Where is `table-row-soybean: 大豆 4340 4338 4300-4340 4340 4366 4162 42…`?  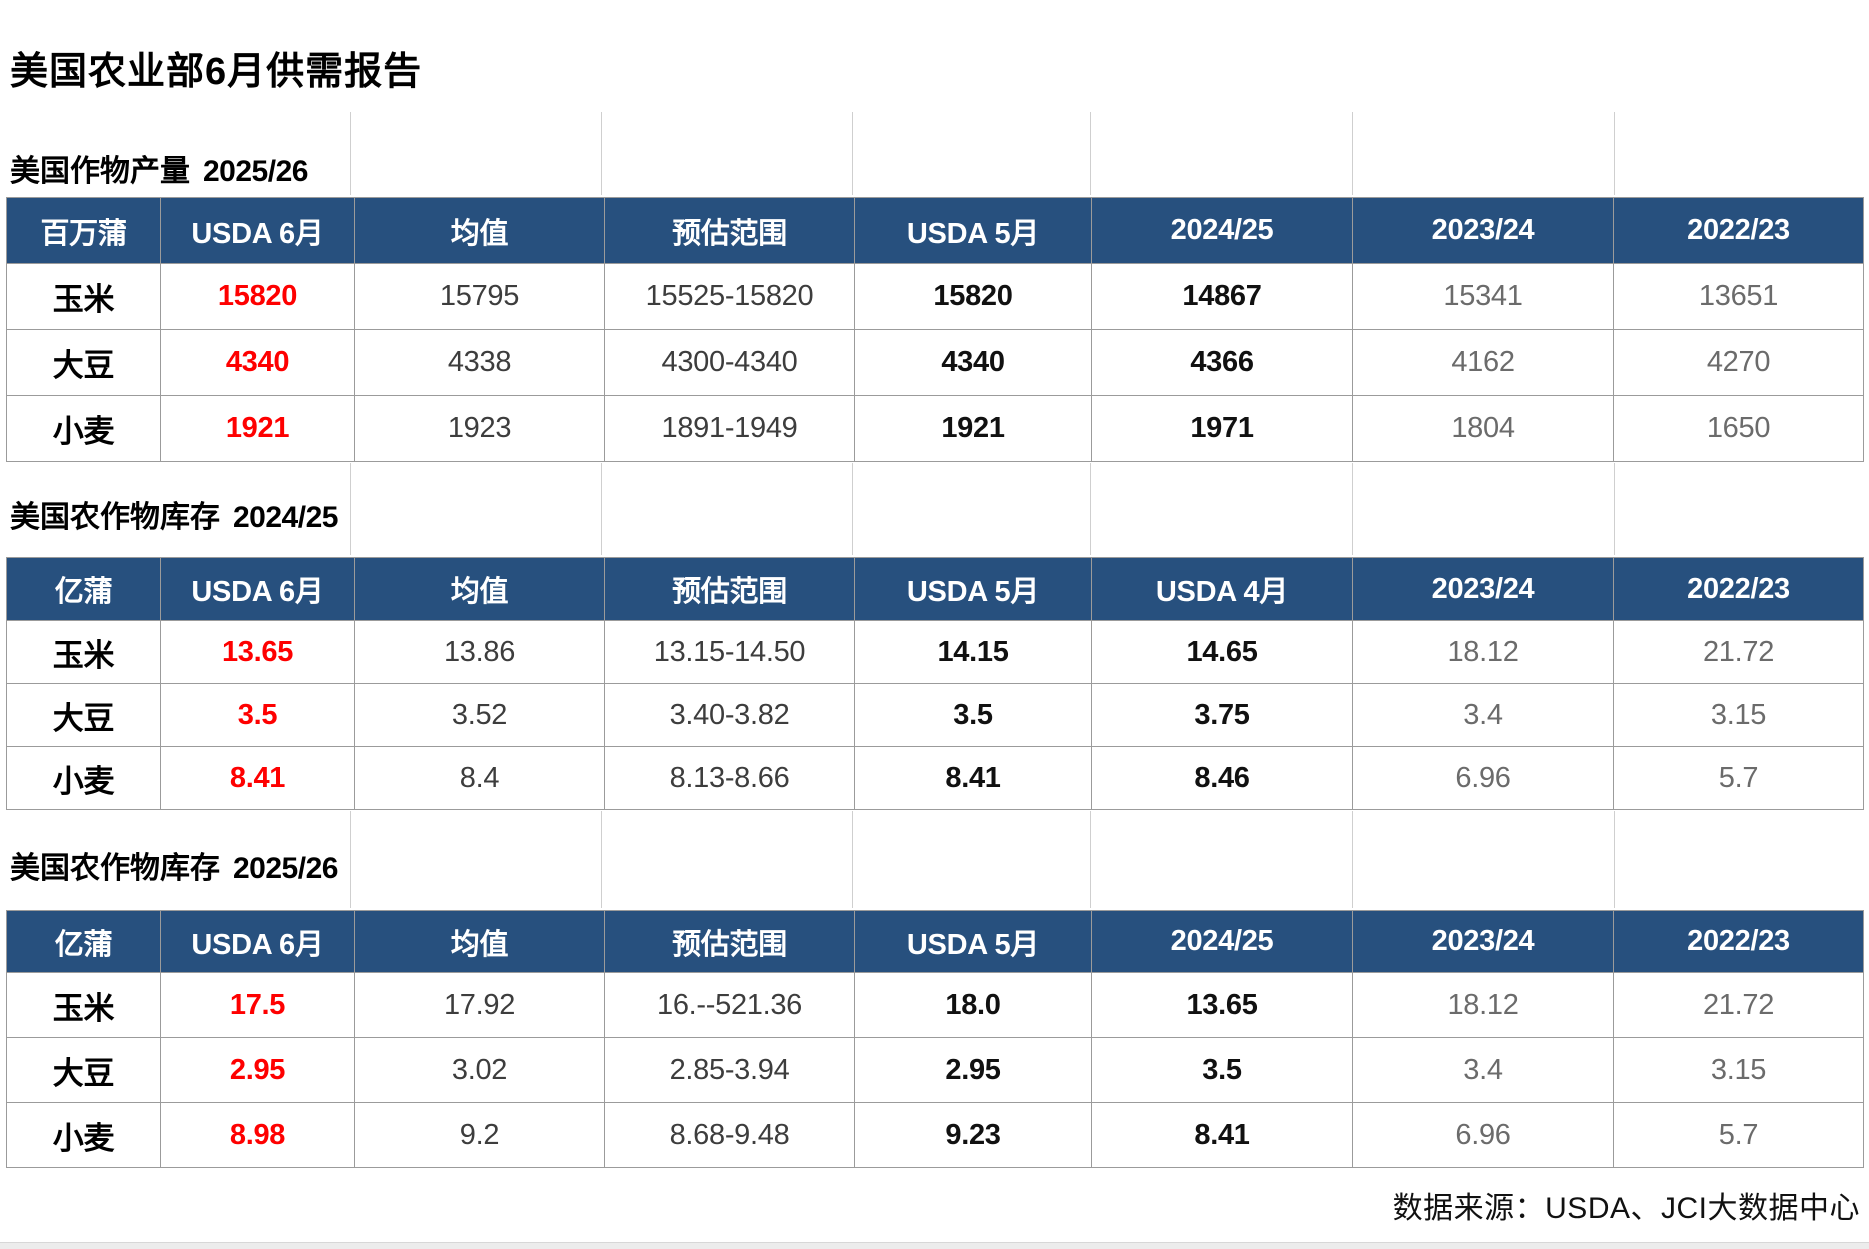 table-row-soybean: 大豆 4340 4338 4300-4340 4340 4366 4162 42… is located at coordinates (935, 362).